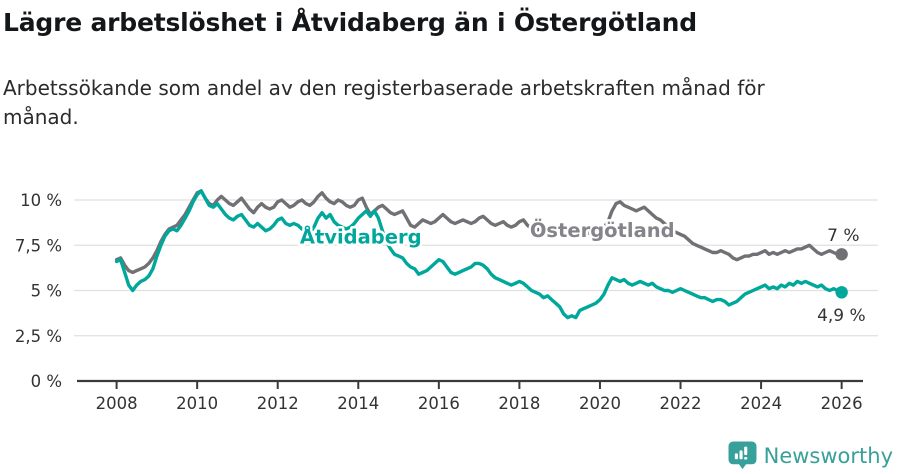 The width and height of the screenshot is (900, 474). What do you see at coordinates (46, 291) in the screenshot?
I see `y-tick-label: 5 %` at bounding box center [46, 291].